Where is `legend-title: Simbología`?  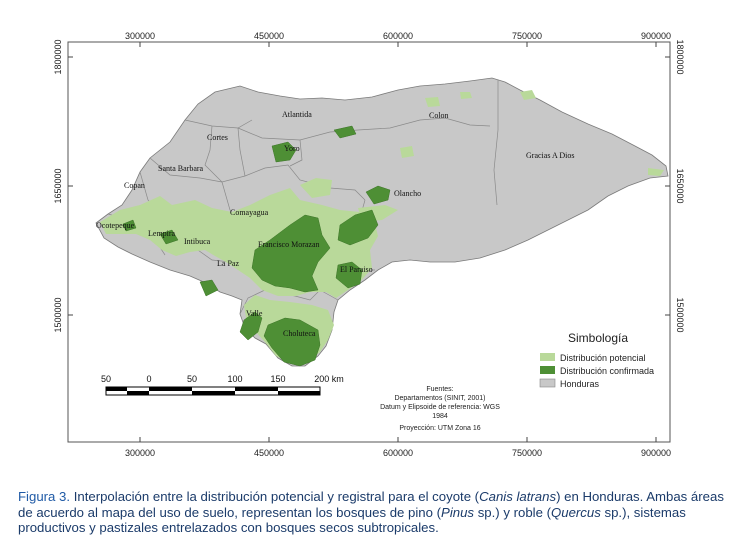 legend-title: Simbología is located at coordinates (598, 338).